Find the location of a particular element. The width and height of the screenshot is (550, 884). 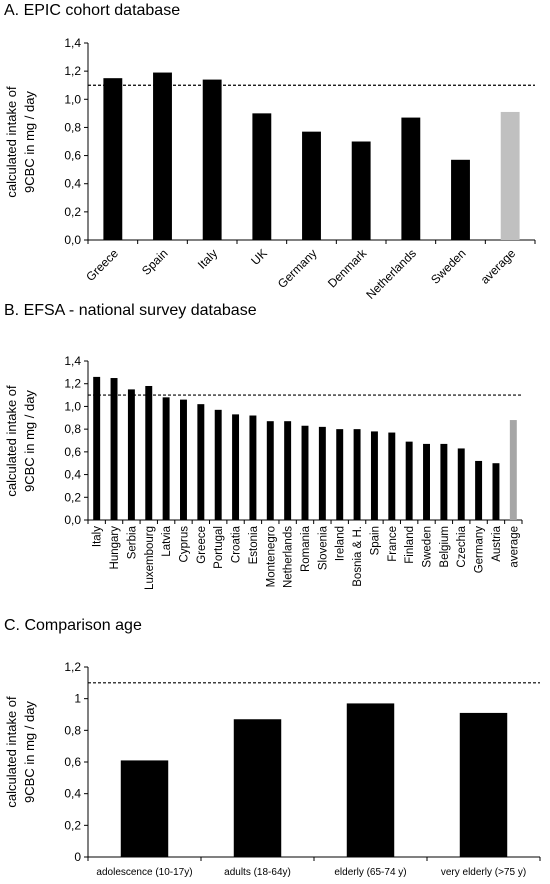

x-category-label: very elderly (>75 y) is located at coordinates (483, 872).